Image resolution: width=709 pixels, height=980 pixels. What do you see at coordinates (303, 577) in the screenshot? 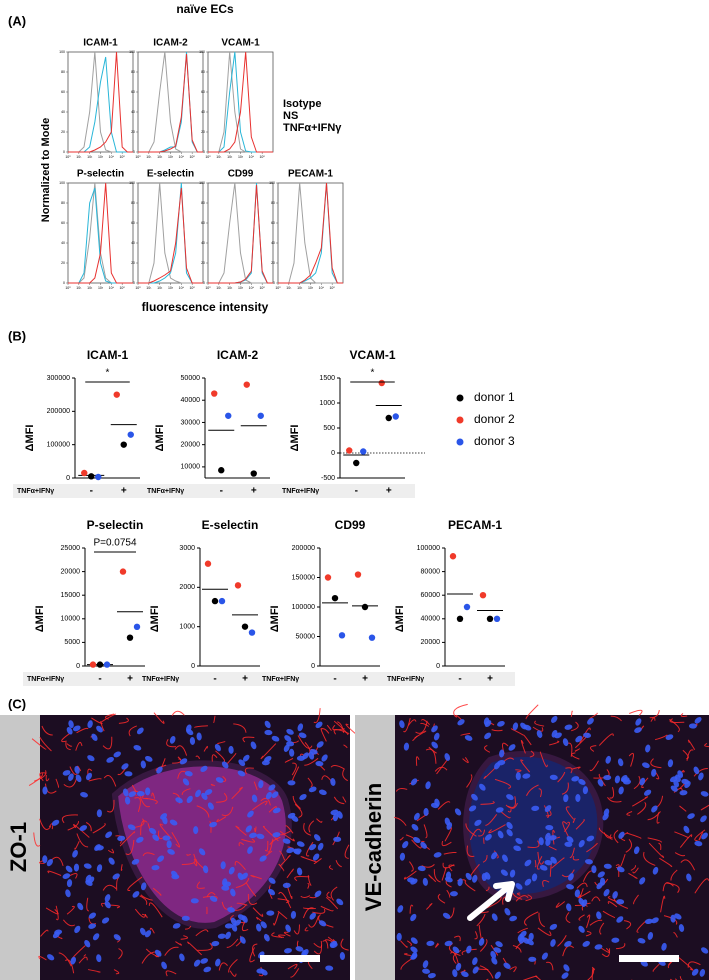
I see `y-tick-label: 150000` at bounding box center [303, 577].